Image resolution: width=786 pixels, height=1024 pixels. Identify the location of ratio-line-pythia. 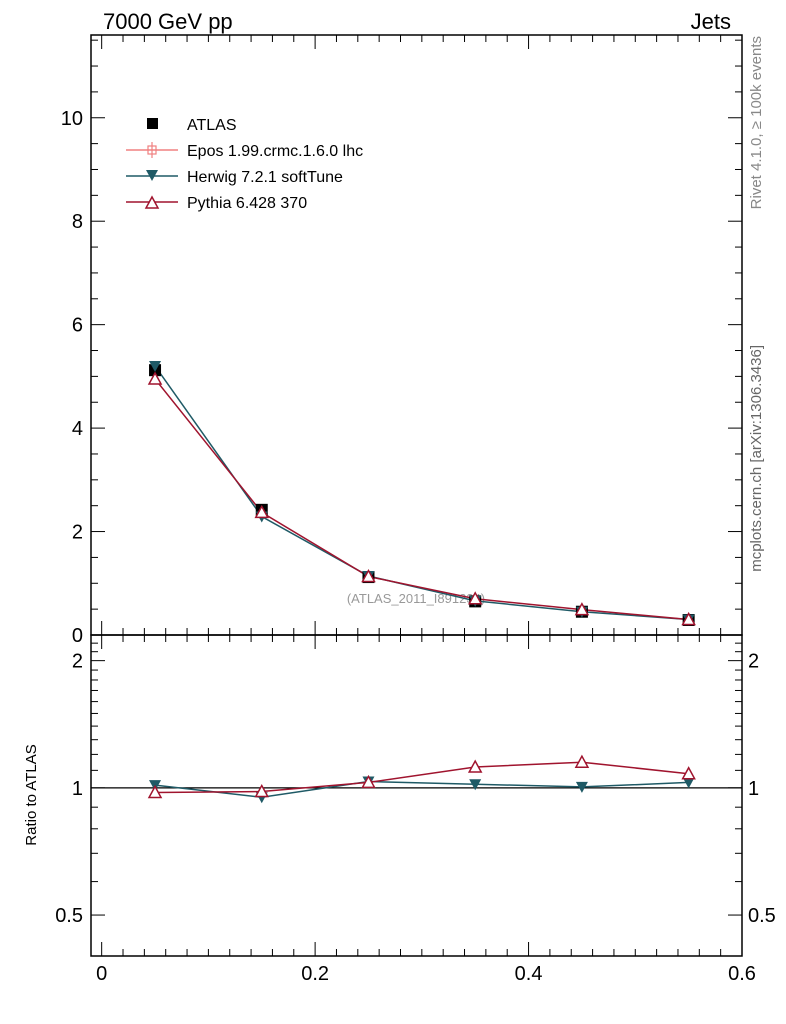
(422, 777).